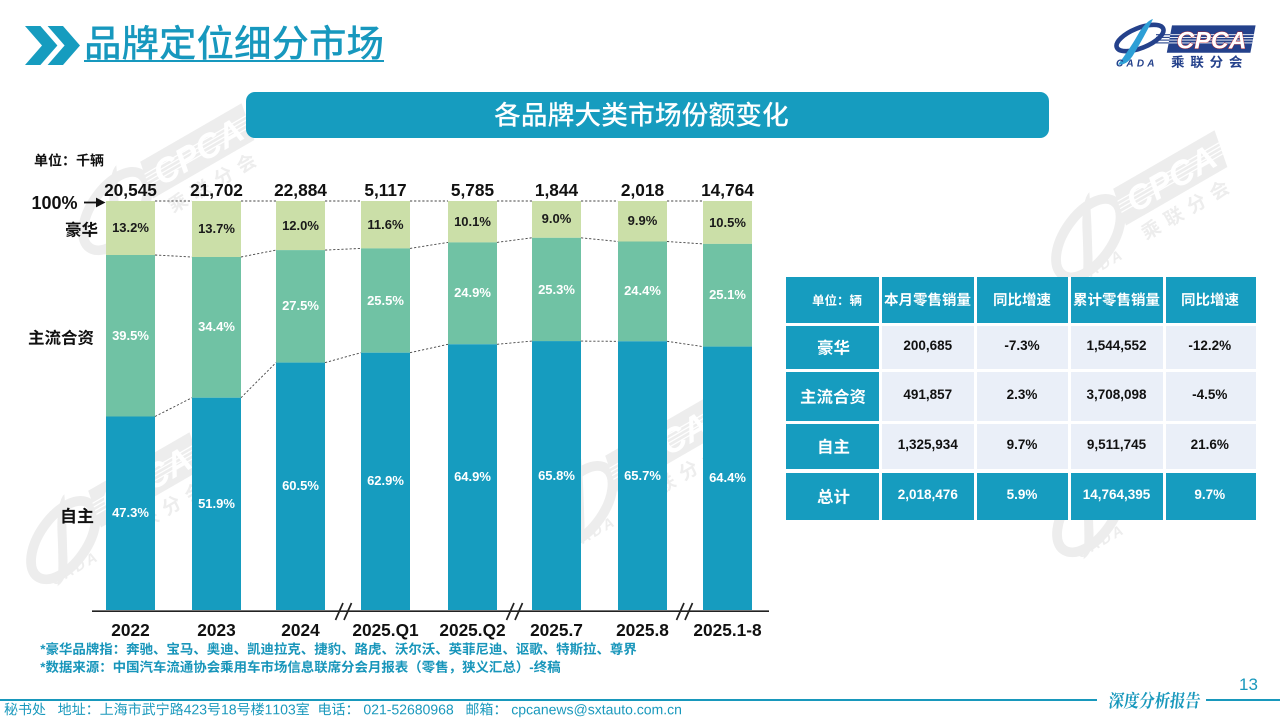 The image size is (1280, 719). What do you see at coordinates (1212, 40) in the screenshot?
I see `svg-text: CPCA` at bounding box center [1212, 40].